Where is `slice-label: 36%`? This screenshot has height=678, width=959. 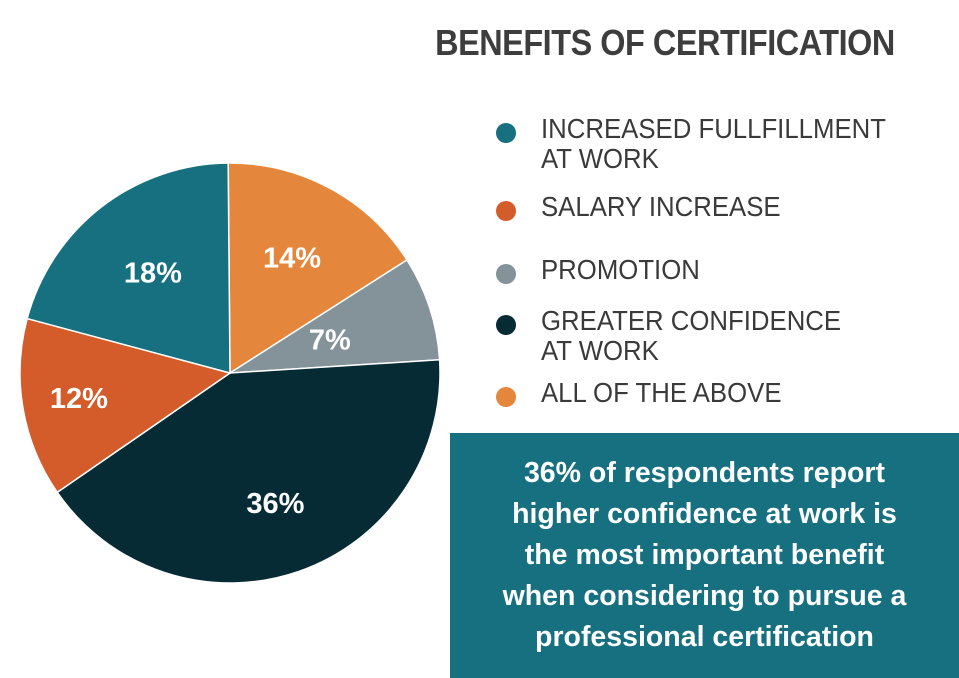 slice-label: 36% is located at coordinates (275, 504).